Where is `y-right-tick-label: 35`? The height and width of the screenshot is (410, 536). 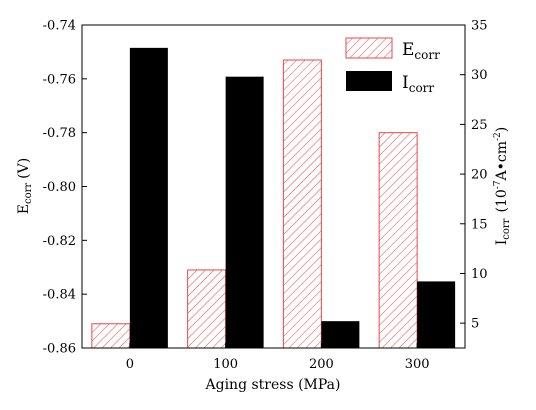
y-right-tick-label: 35 is located at coordinates (479, 26).